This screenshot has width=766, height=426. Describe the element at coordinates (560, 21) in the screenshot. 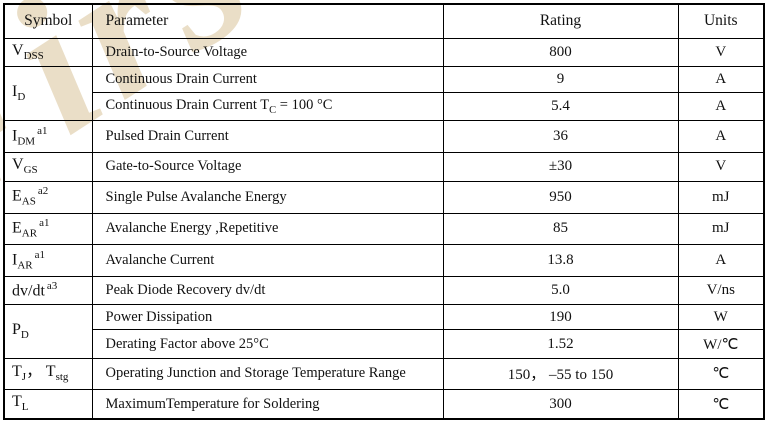

I see `header-rating: Rating` at that location.